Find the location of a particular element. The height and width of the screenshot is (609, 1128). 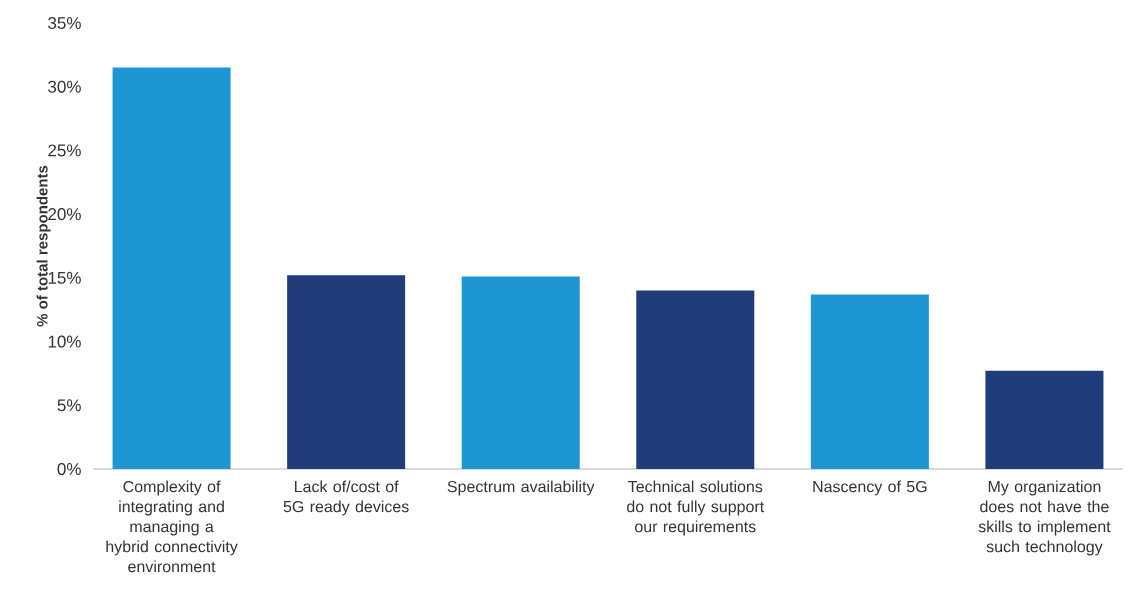

x-tick-label: Technical solutions do not fully support our requirements is located at coordinates (696, 508).